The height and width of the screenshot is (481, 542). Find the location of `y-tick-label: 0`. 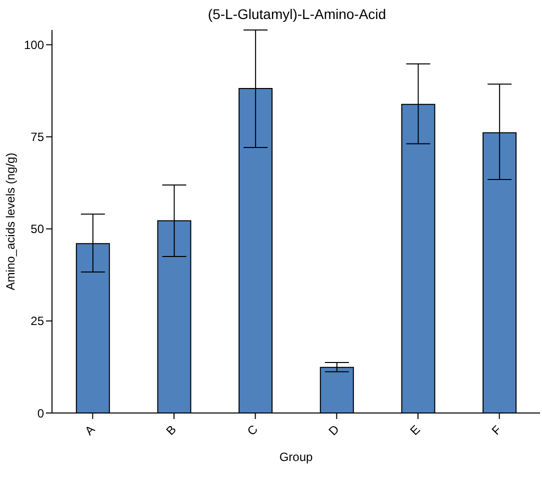

y-tick-label: 0 is located at coordinates (40, 413).